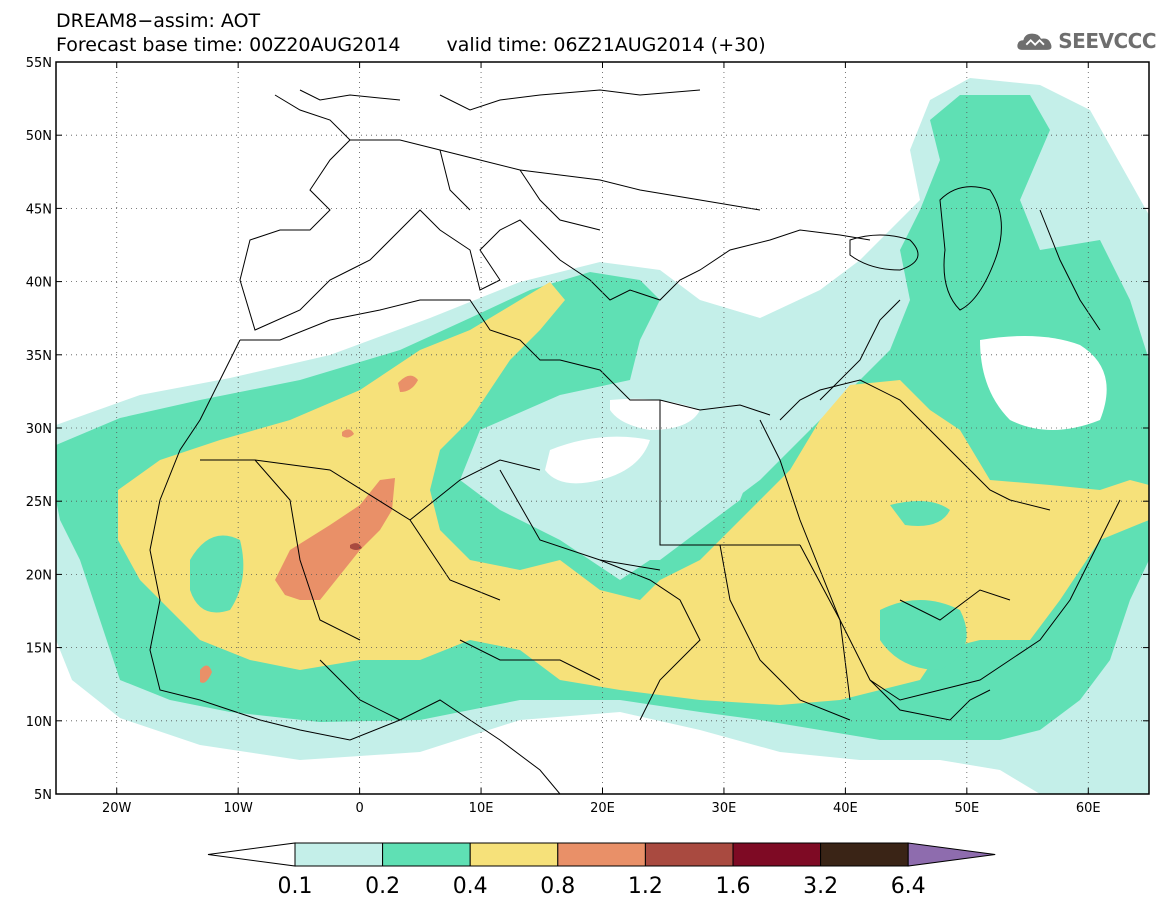 This screenshot has height=905, width=1165. I want to click on lon-tick-label: 10W, so click(238, 808).